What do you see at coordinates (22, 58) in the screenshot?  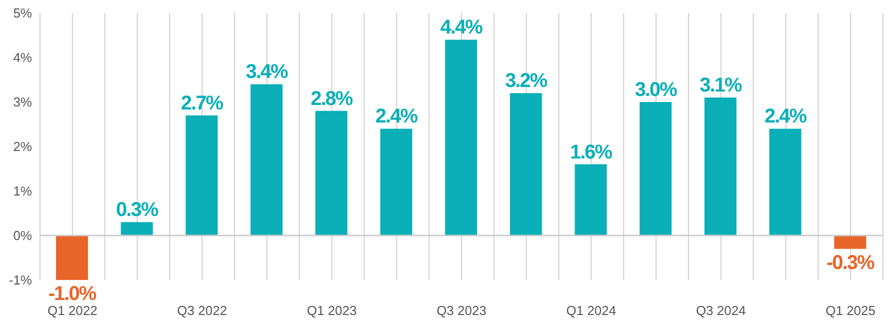 I see `y-tick-label: 4%` at bounding box center [22, 58].